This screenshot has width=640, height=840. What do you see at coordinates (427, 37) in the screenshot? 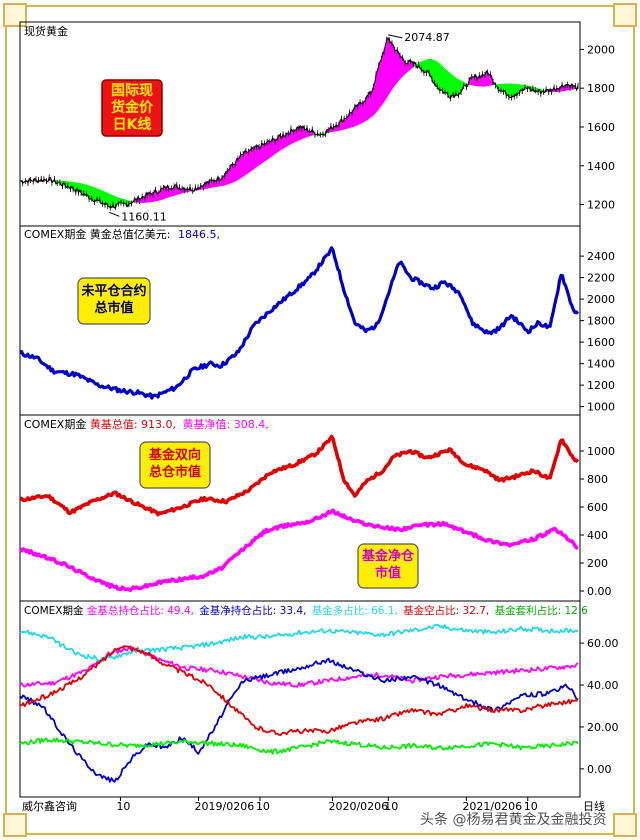
I see `high-annotation: 2074.87` at bounding box center [427, 37].